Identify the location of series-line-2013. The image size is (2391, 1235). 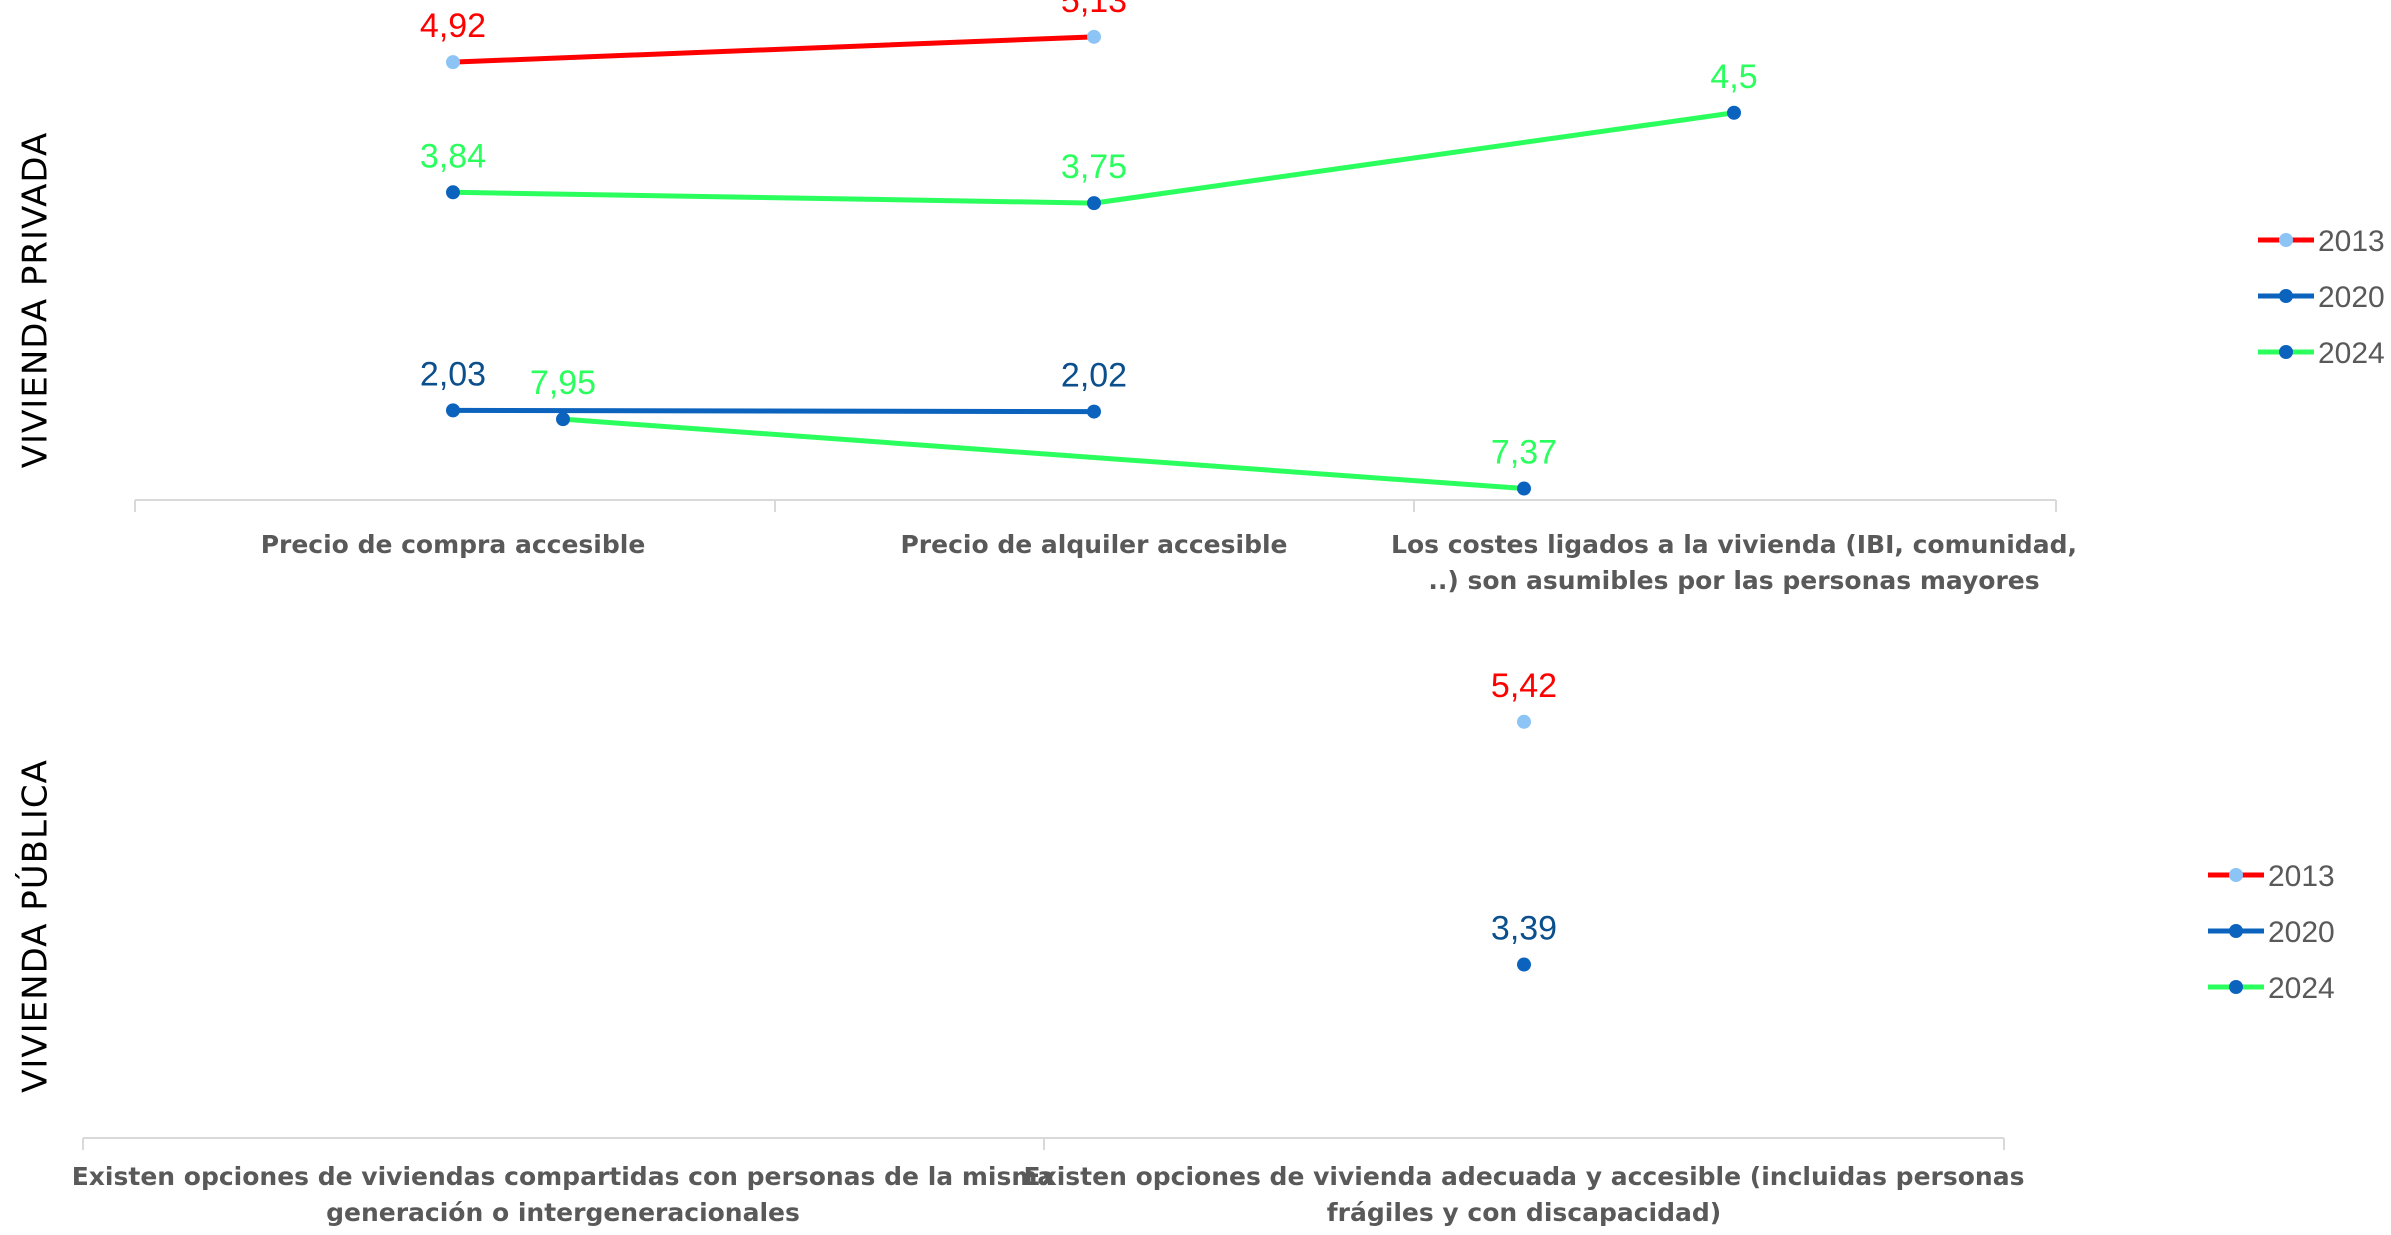
(773, 49).